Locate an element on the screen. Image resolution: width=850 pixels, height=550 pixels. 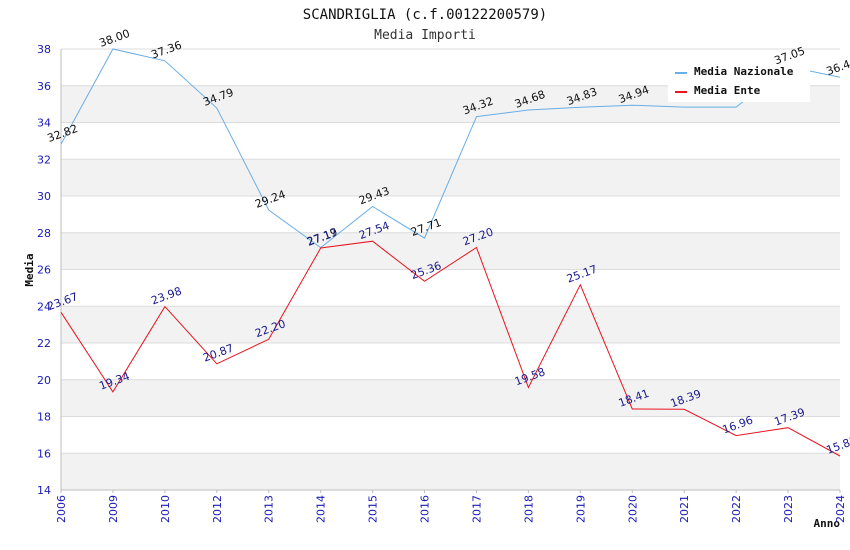
y-tick-label: 22 is located at coordinates (44, 343).